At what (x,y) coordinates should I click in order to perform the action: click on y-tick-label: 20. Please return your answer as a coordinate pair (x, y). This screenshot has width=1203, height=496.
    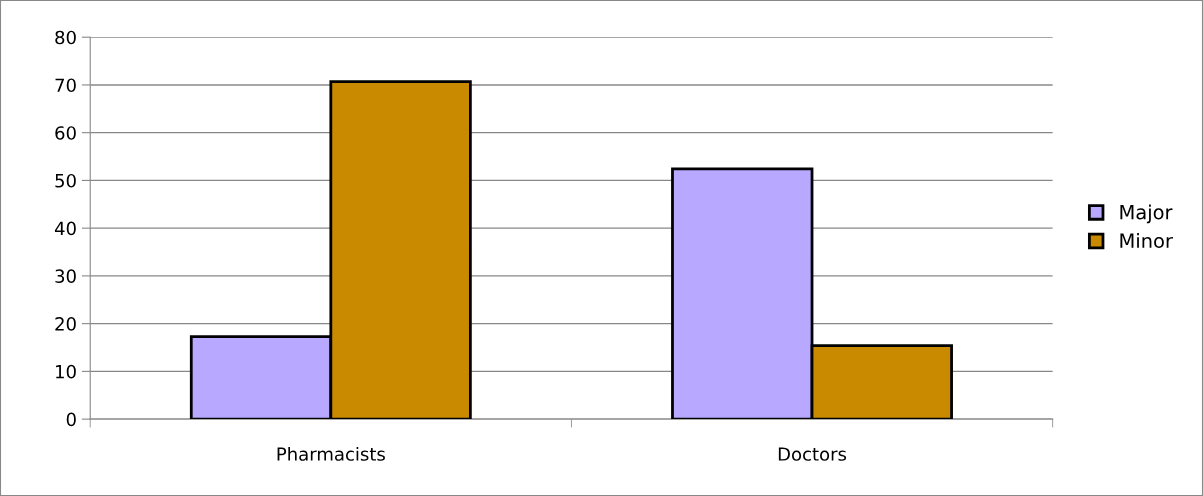
    Looking at the image, I should click on (65, 324).